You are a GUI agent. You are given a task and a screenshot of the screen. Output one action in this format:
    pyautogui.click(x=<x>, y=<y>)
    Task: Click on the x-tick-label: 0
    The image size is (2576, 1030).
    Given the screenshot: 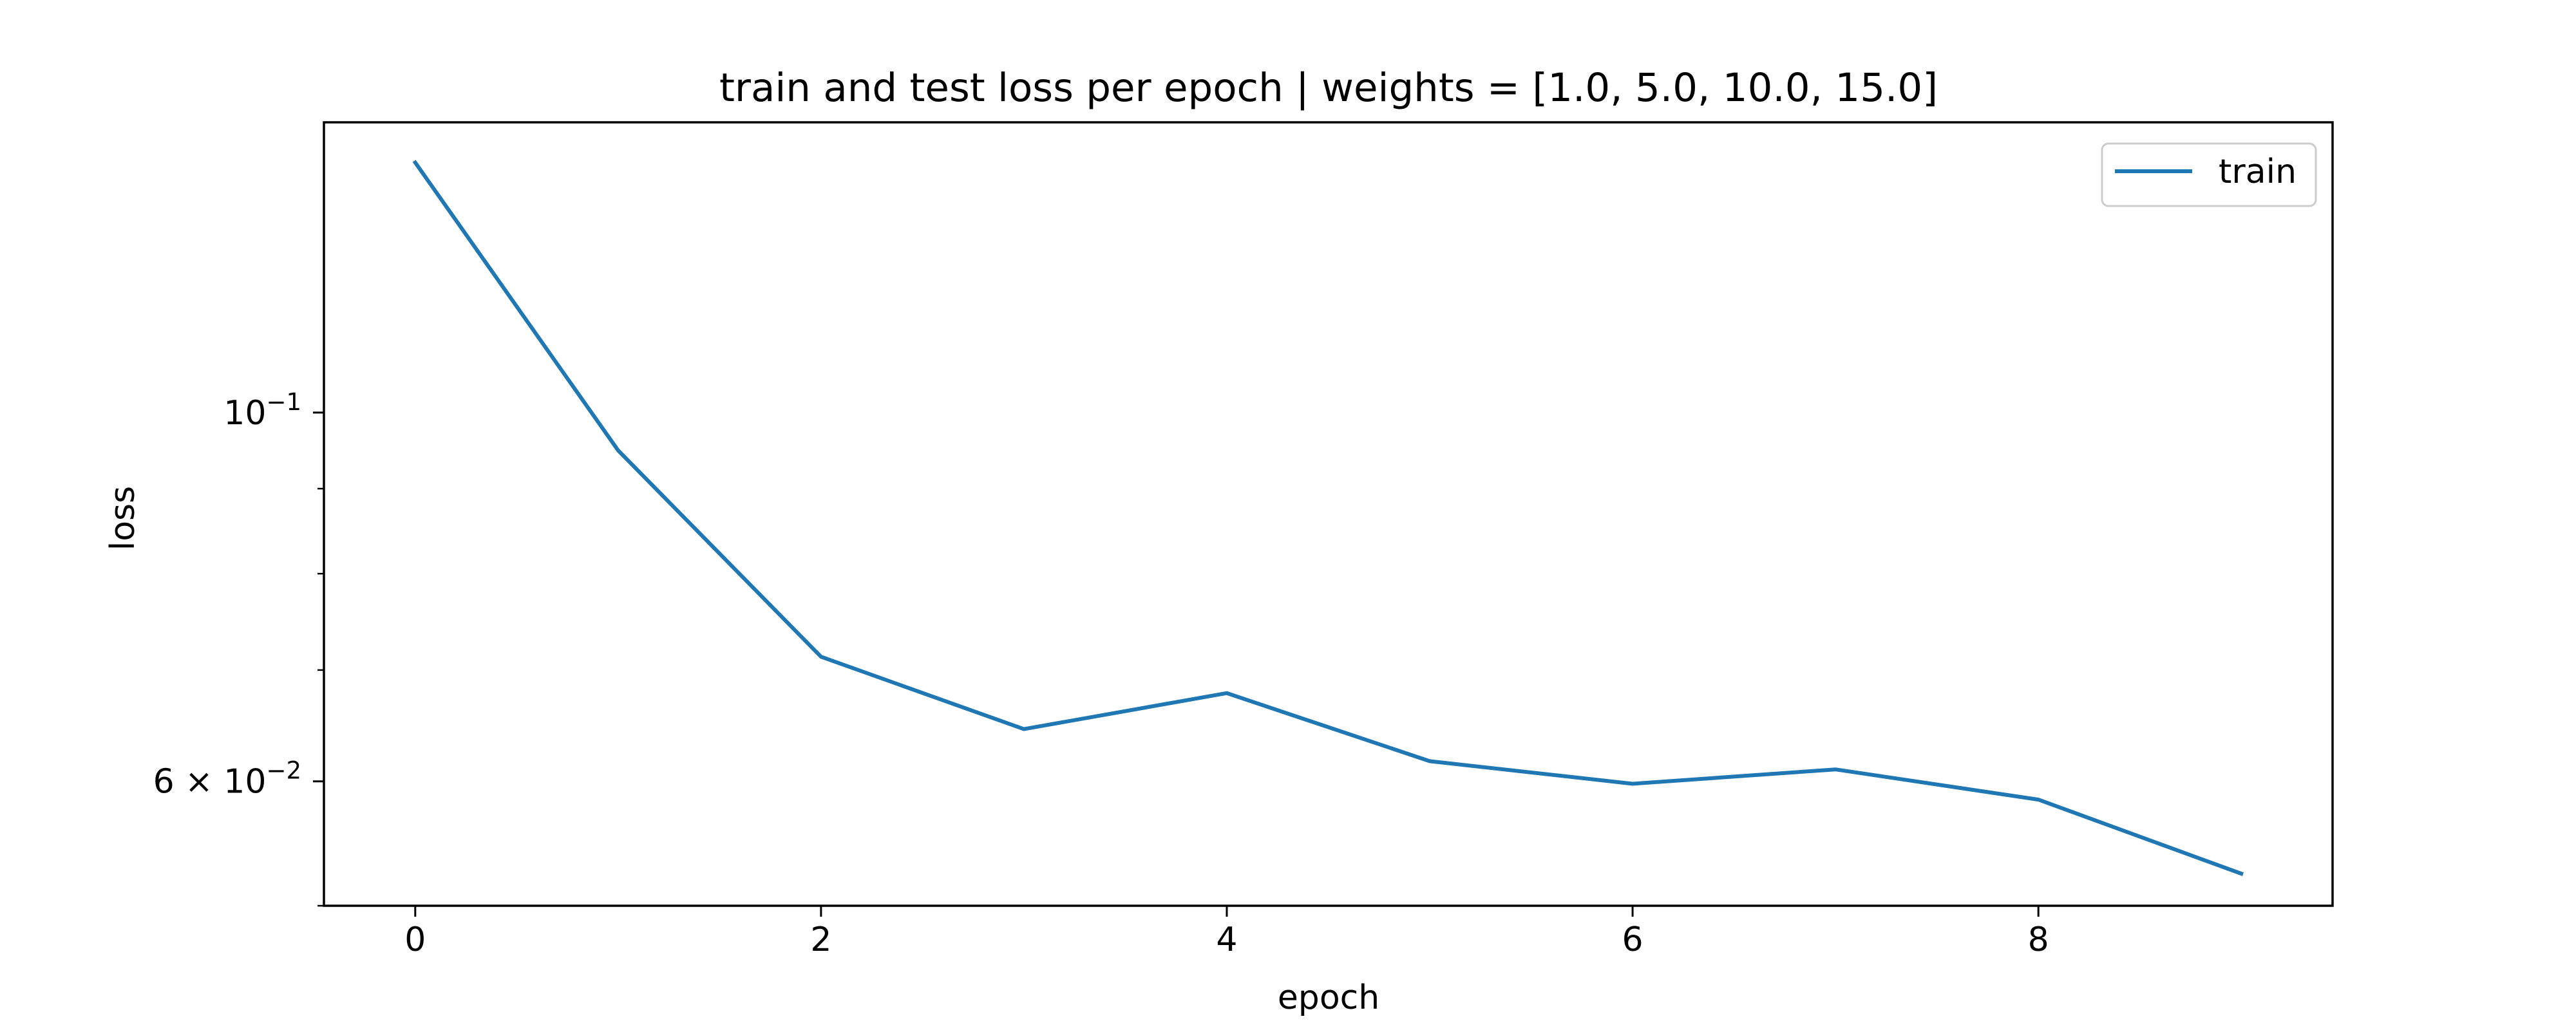 What is the action you would take?
    pyautogui.click(x=415, y=940)
    